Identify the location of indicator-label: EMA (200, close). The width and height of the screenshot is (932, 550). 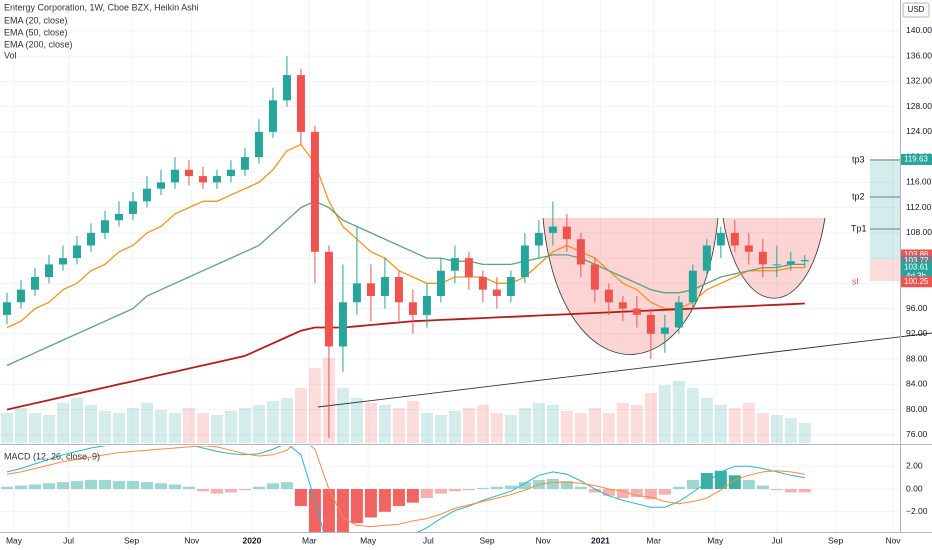
(38, 44).